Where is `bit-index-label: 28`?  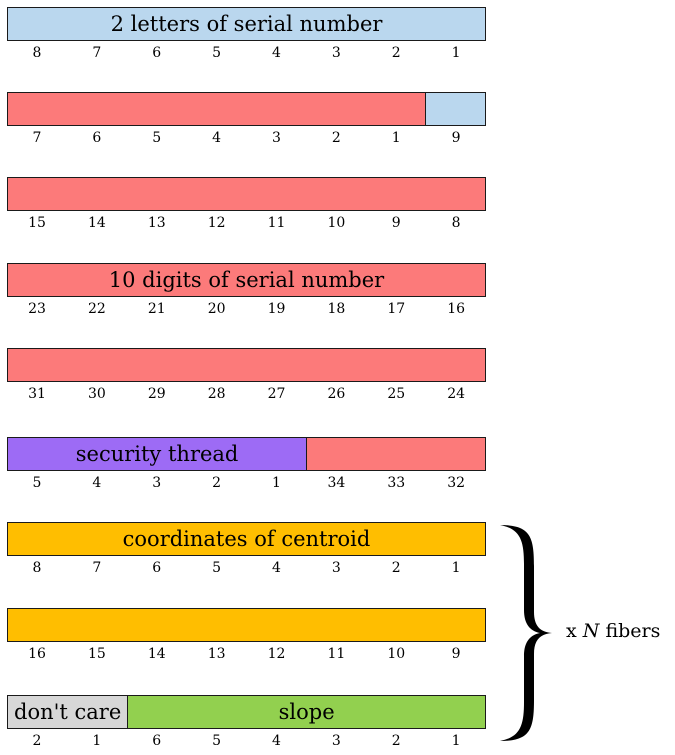
bit-index-label: 28 is located at coordinates (216, 394).